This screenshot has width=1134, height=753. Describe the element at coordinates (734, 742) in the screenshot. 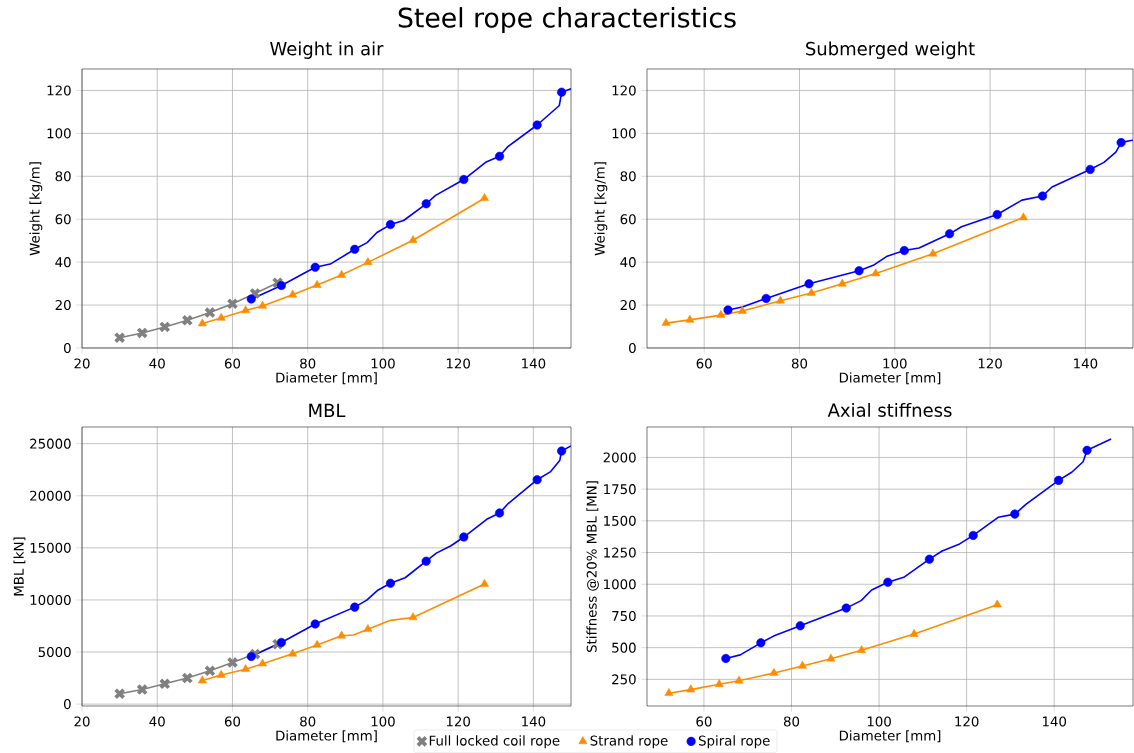

I see `legend-label: Spiral rope` at that location.